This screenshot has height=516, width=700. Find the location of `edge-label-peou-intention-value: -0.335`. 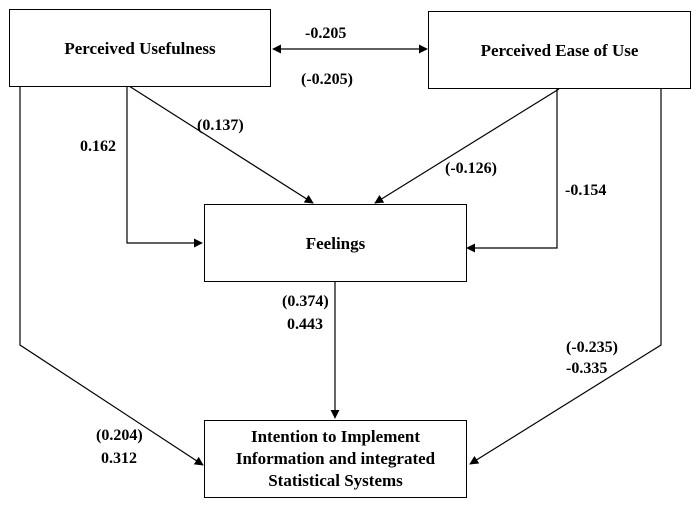

edge-label-peou-intention-value: -0.335 is located at coordinates (587, 368).